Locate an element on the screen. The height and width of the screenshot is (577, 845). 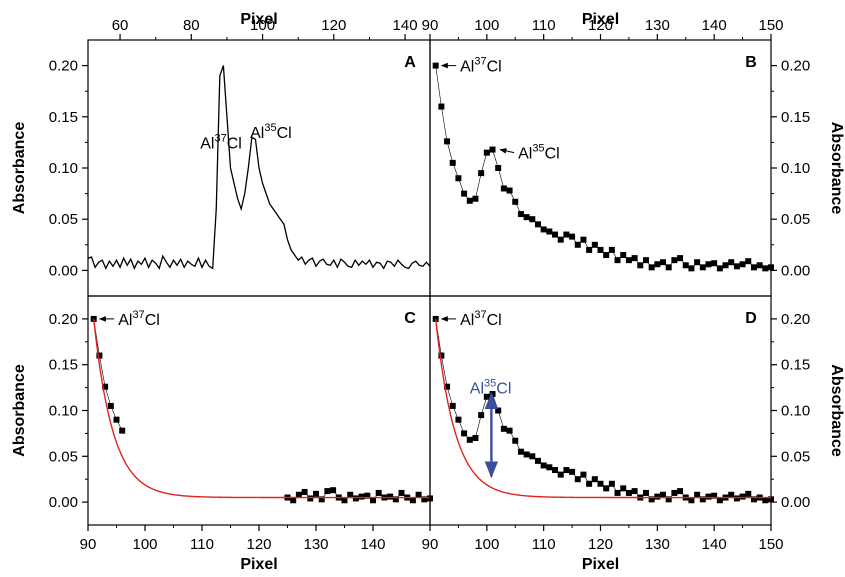
x-axis-title: Pixel is located at coordinates (258, 564).